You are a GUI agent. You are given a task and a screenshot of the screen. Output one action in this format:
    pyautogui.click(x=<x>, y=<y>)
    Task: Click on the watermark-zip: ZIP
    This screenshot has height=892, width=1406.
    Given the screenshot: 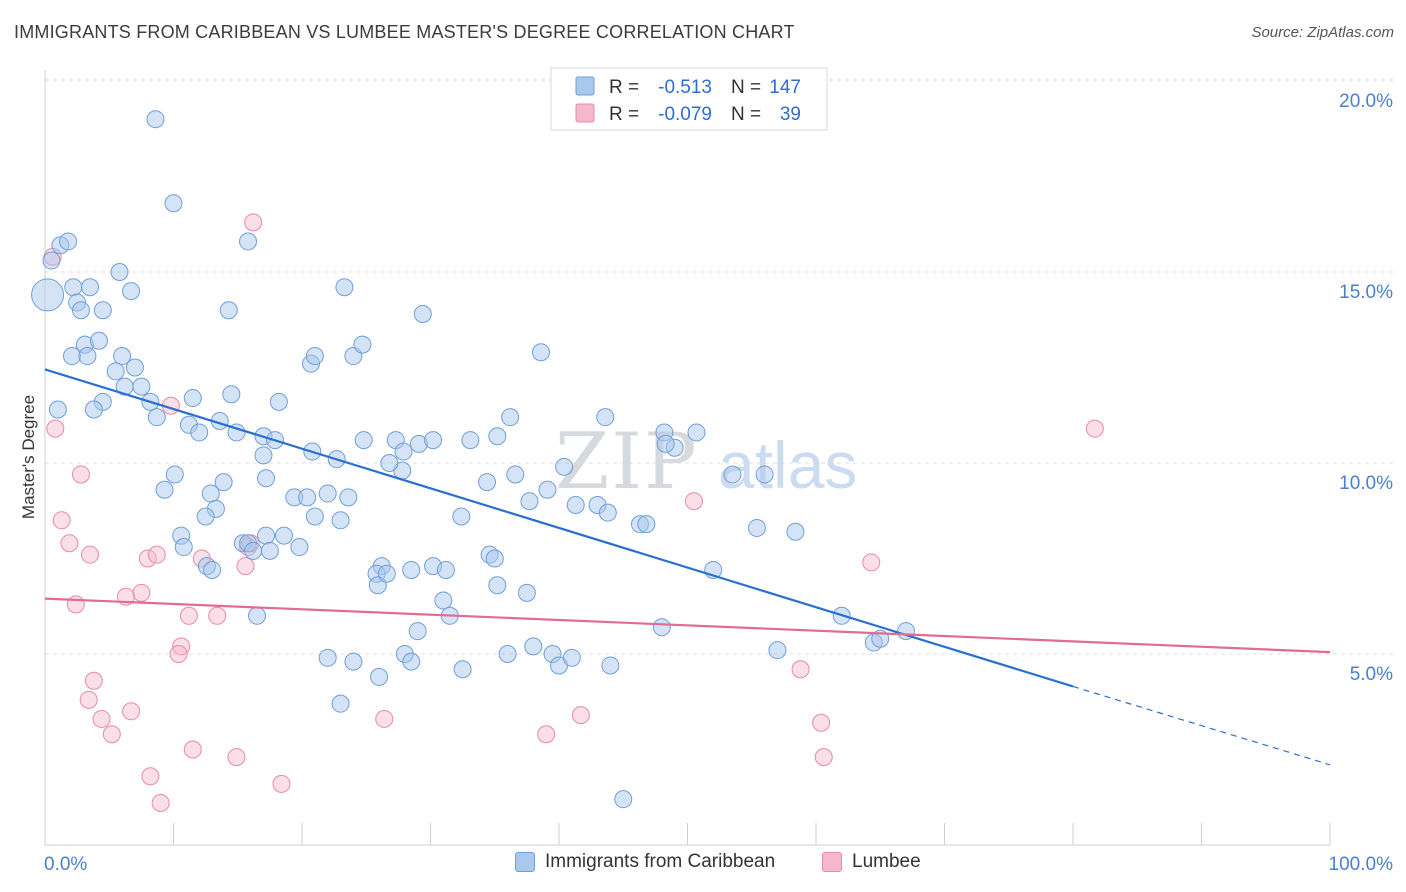 What is the action you would take?
    pyautogui.click(x=627, y=462)
    